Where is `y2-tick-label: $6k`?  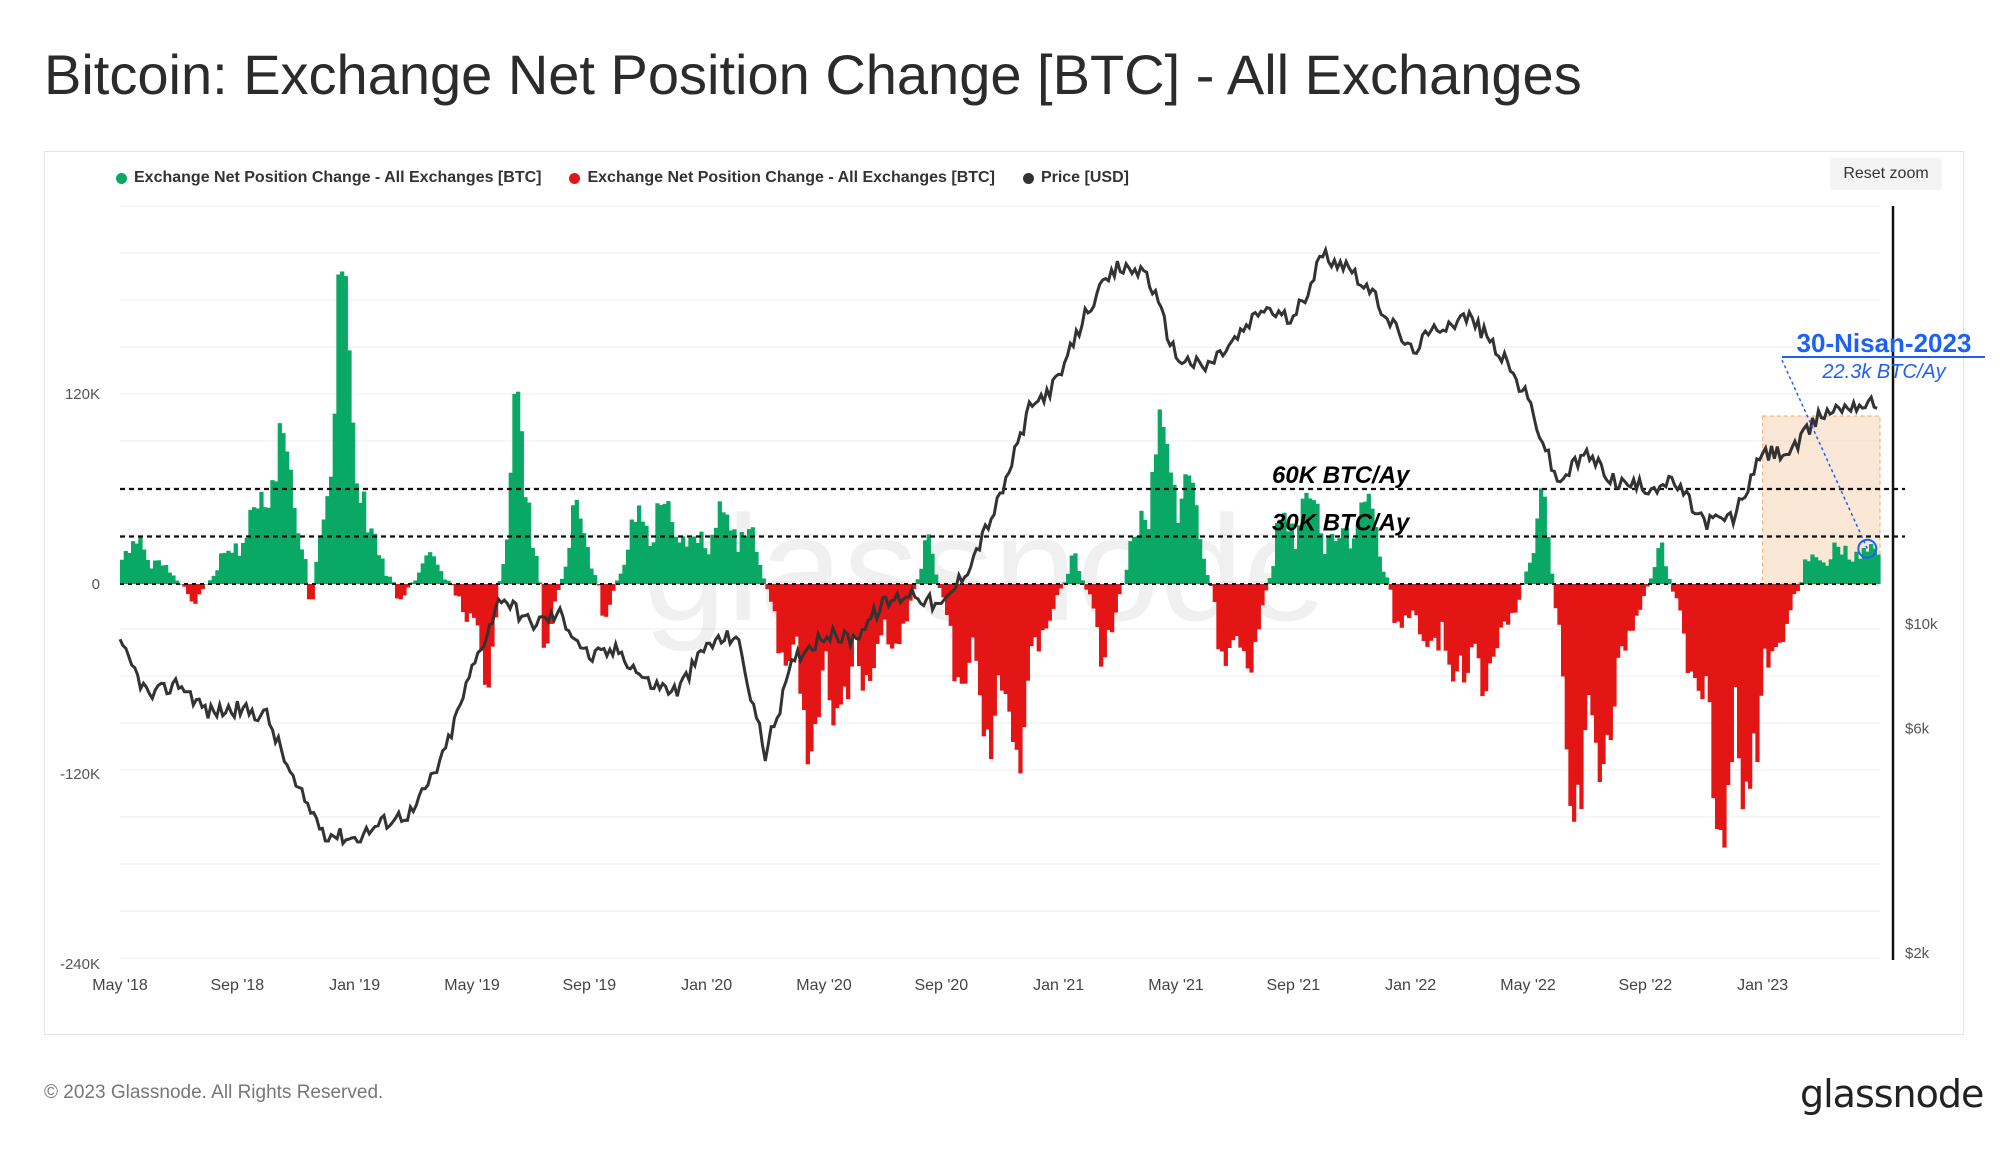
y2-tick-label: $6k is located at coordinates (1917, 728).